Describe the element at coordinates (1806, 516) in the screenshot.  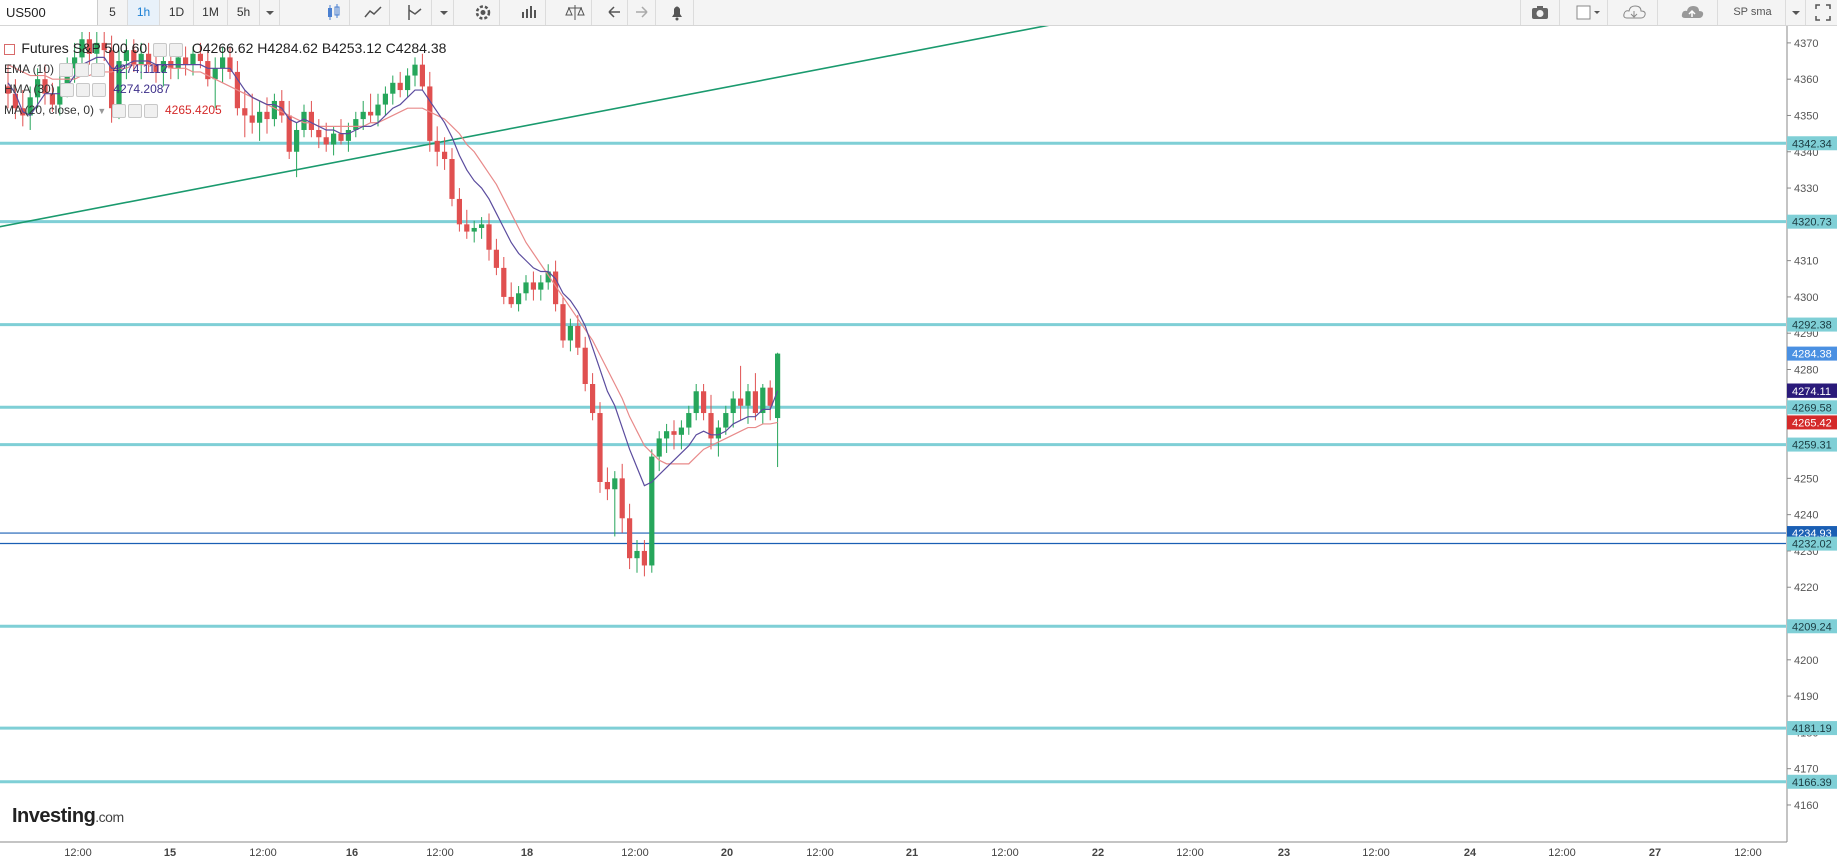
I see `y-tick-label: 4240` at that location.